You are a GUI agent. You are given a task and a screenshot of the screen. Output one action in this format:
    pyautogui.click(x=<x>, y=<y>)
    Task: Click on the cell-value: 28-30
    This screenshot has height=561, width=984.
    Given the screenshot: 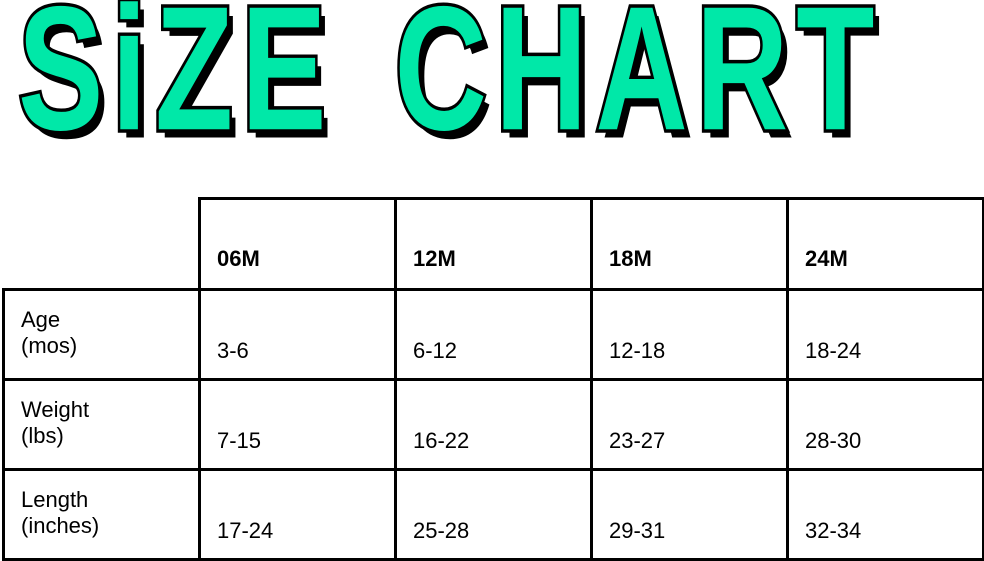 What is the action you would take?
    pyautogui.click(x=833, y=440)
    